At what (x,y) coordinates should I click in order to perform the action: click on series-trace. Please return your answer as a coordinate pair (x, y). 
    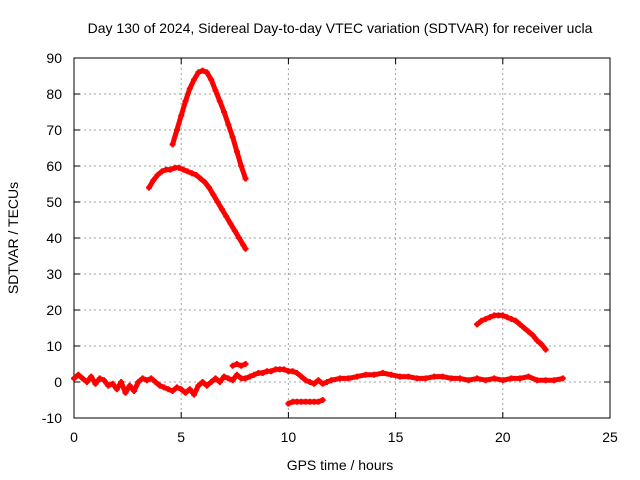
    Looking at the image, I should click on (209, 125).